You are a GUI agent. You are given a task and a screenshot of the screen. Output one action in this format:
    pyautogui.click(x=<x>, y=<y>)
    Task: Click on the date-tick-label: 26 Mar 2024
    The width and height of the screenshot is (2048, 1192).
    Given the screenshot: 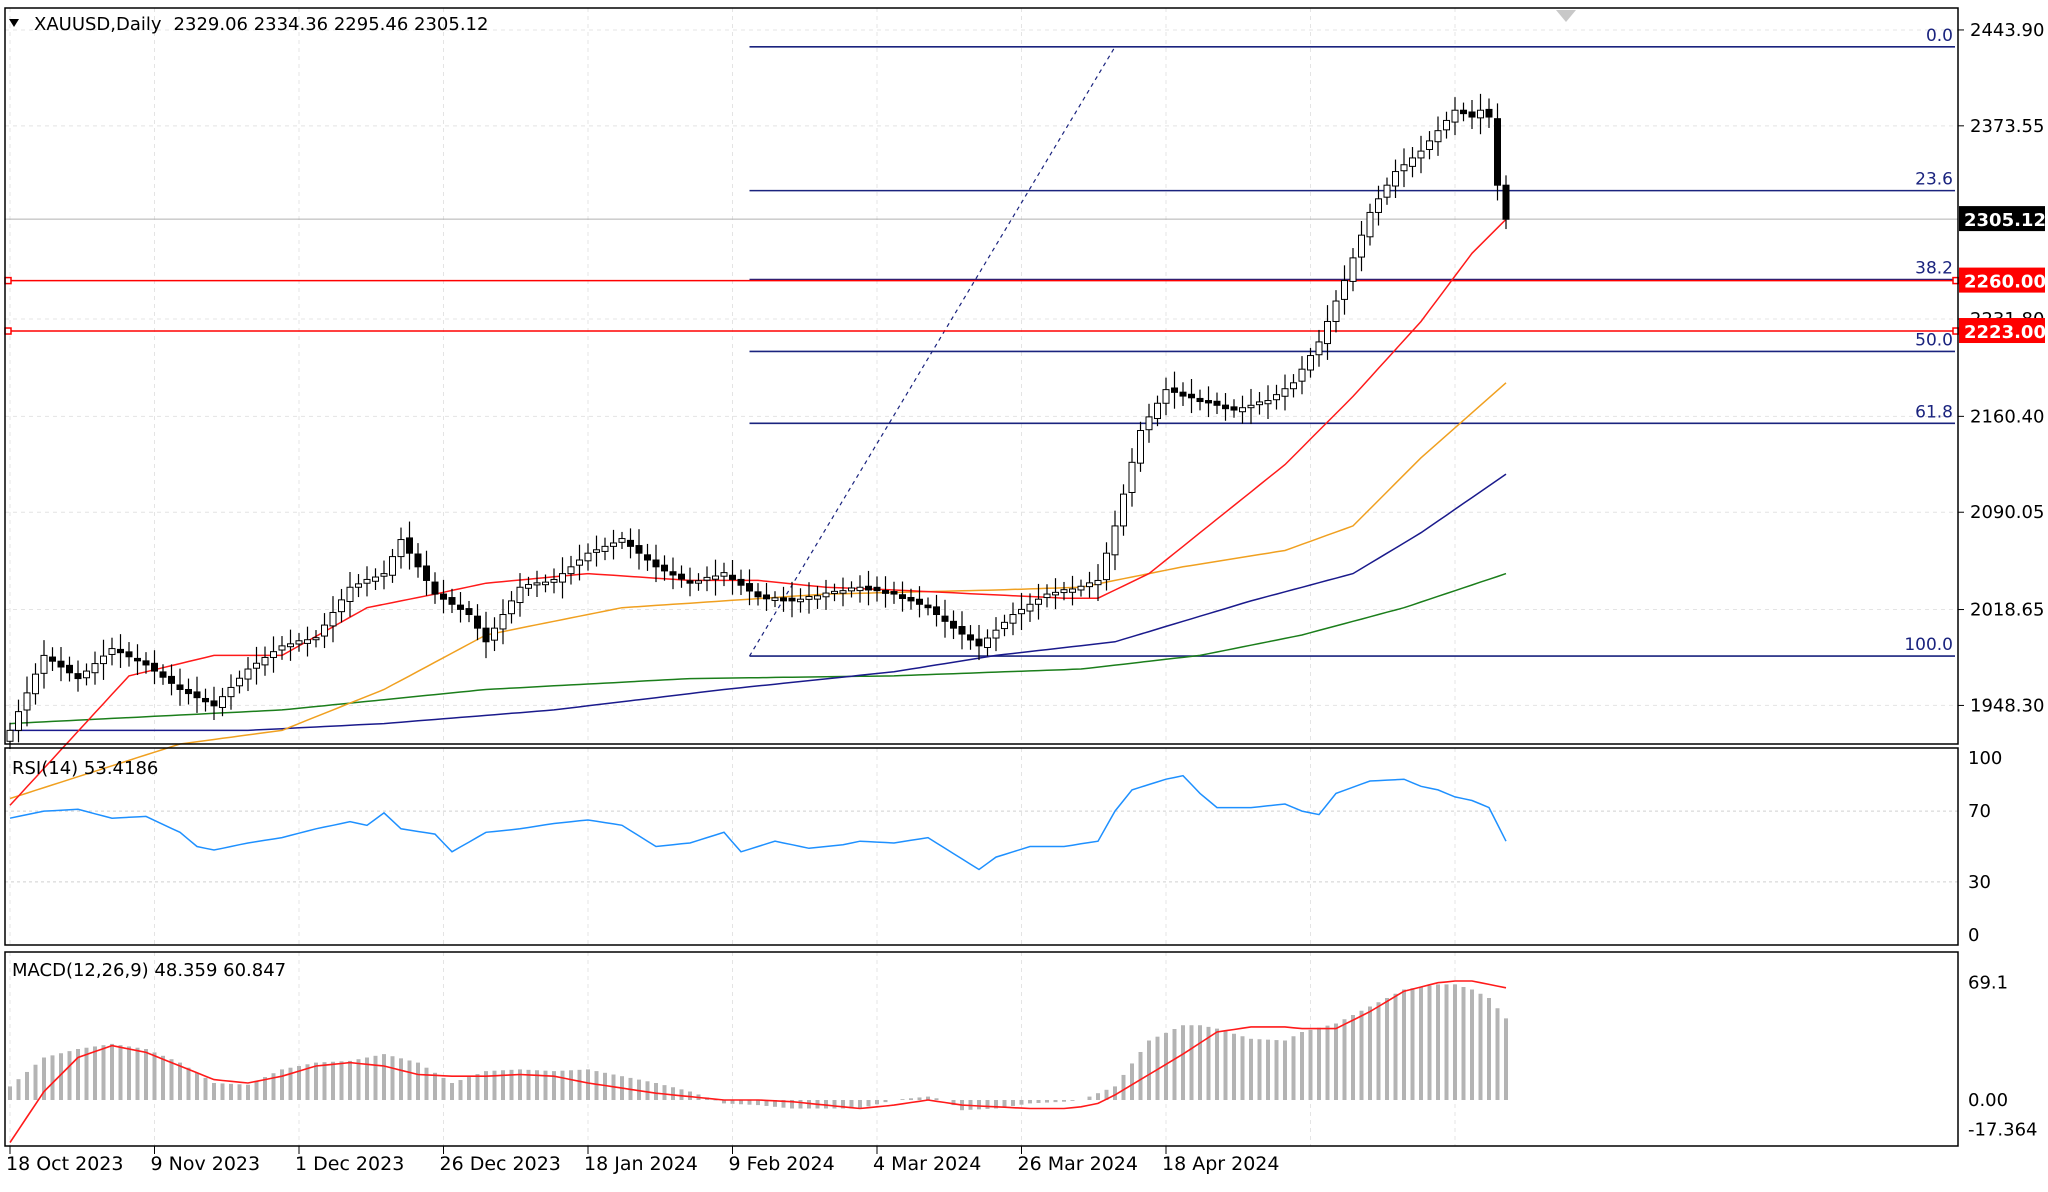 What is the action you would take?
    pyautogui.click(x=1078, y=1164)
    